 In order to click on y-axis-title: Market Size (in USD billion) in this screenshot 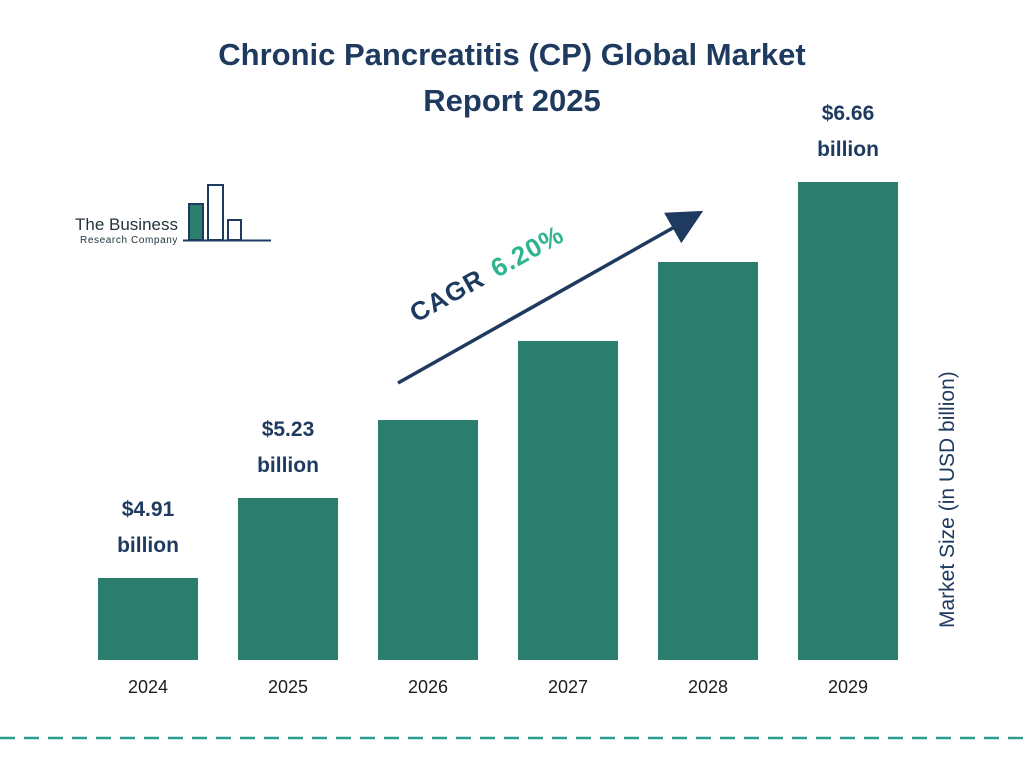, I will do `click(947, 500)`.